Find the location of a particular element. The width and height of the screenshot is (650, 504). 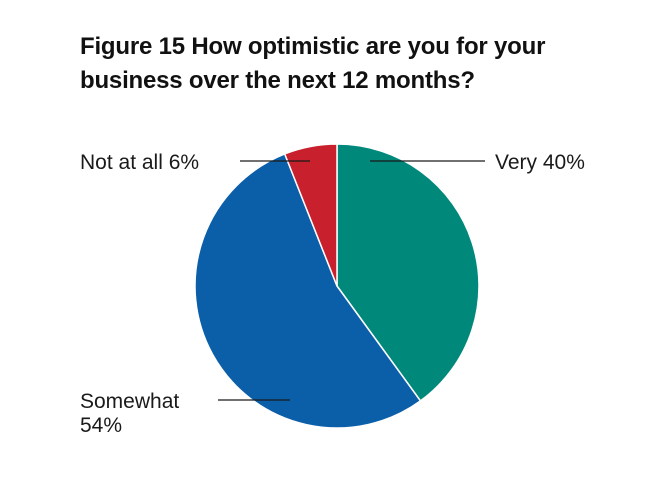

slice-label-somewhat: Somewhat 54% is located at coordinates (129, 413).